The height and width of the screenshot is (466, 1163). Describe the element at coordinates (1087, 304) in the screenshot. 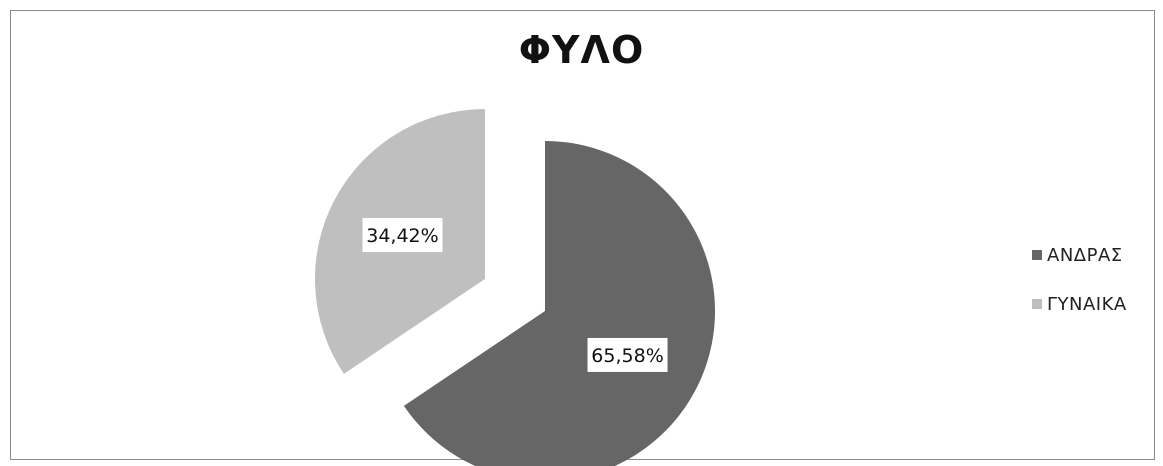

I see `legend-label-gynaika: ΓΥΝΑΙΚΑ` at that location.